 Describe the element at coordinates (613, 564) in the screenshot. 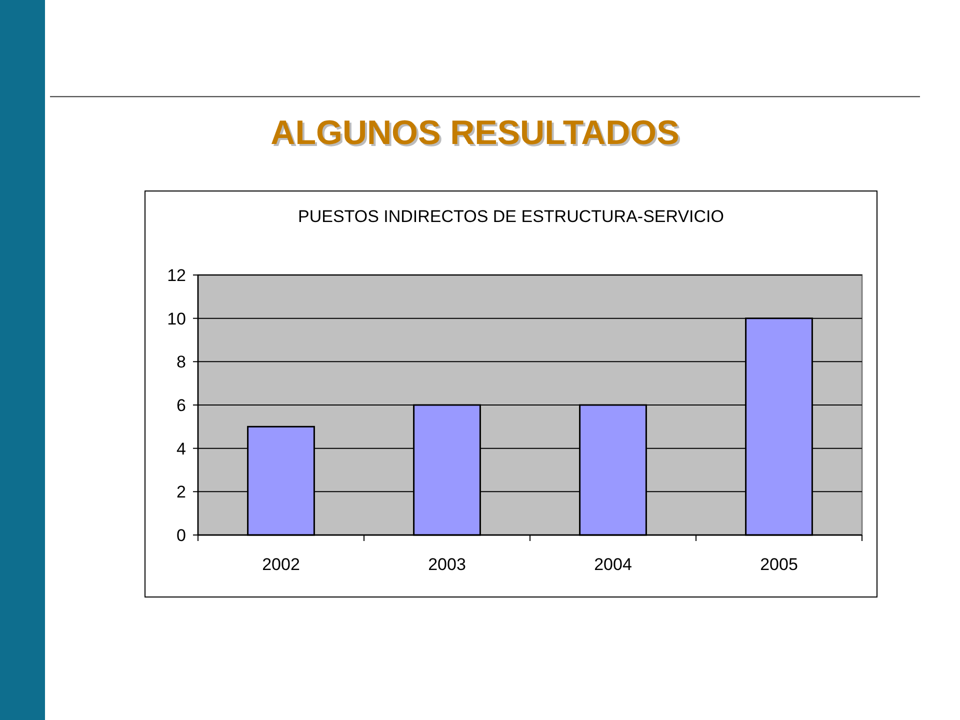

I see `x-tick-label: 2004` at that location.